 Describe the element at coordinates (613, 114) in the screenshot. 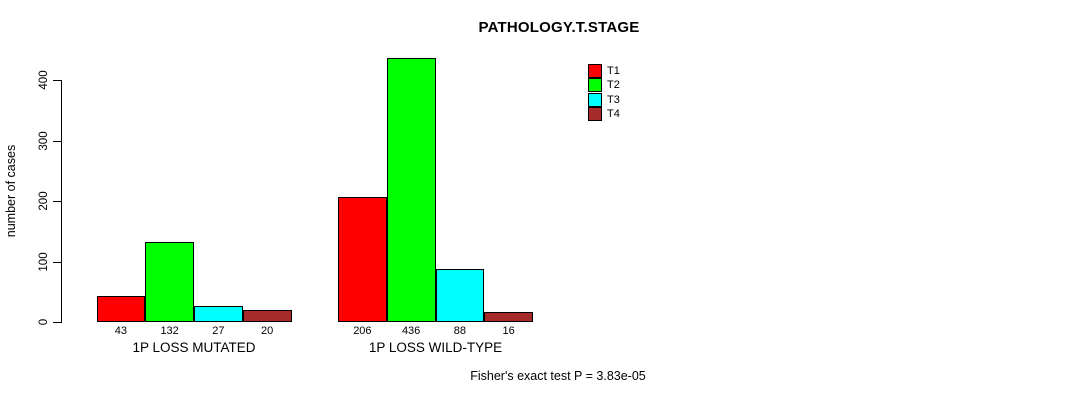

I see `legend-label: T4` at that location.